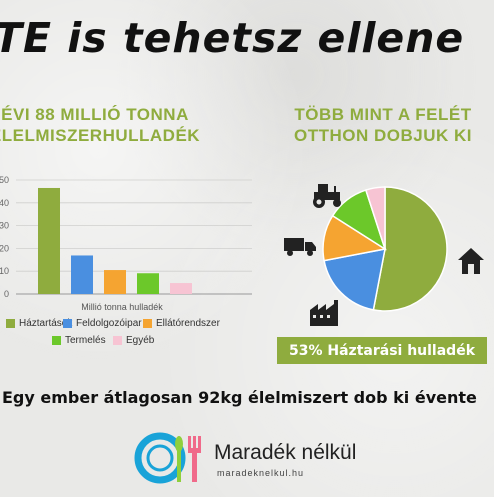 Image resolution: width=494 pixels, height=497 pixels. What do you see at coordinates (382, 350) in the screenshot?
I see `household-waste-badge: 53% Háztarási hulladék` at bounding box center [382, 350].